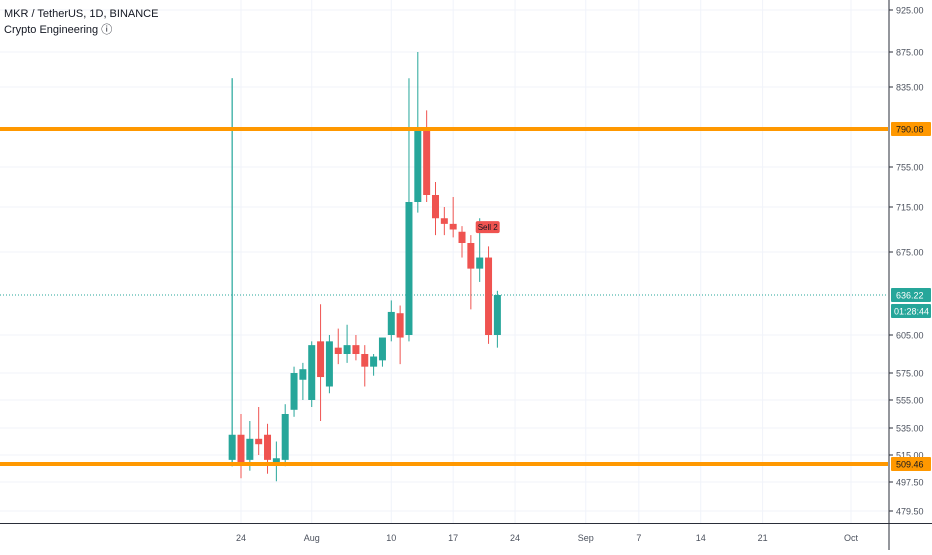 The height and width of the screenshot is (555, 932). Describe the element at coordinates (391, 538) in the screenshot. I see `time-tick-label: 10` at that location.